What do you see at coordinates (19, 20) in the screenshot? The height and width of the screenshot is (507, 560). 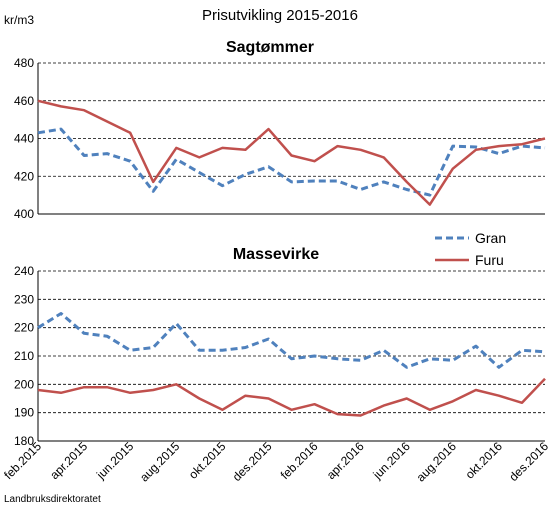 I see `y-axis-unit: kr/m3` at bounding box center [19, 20].